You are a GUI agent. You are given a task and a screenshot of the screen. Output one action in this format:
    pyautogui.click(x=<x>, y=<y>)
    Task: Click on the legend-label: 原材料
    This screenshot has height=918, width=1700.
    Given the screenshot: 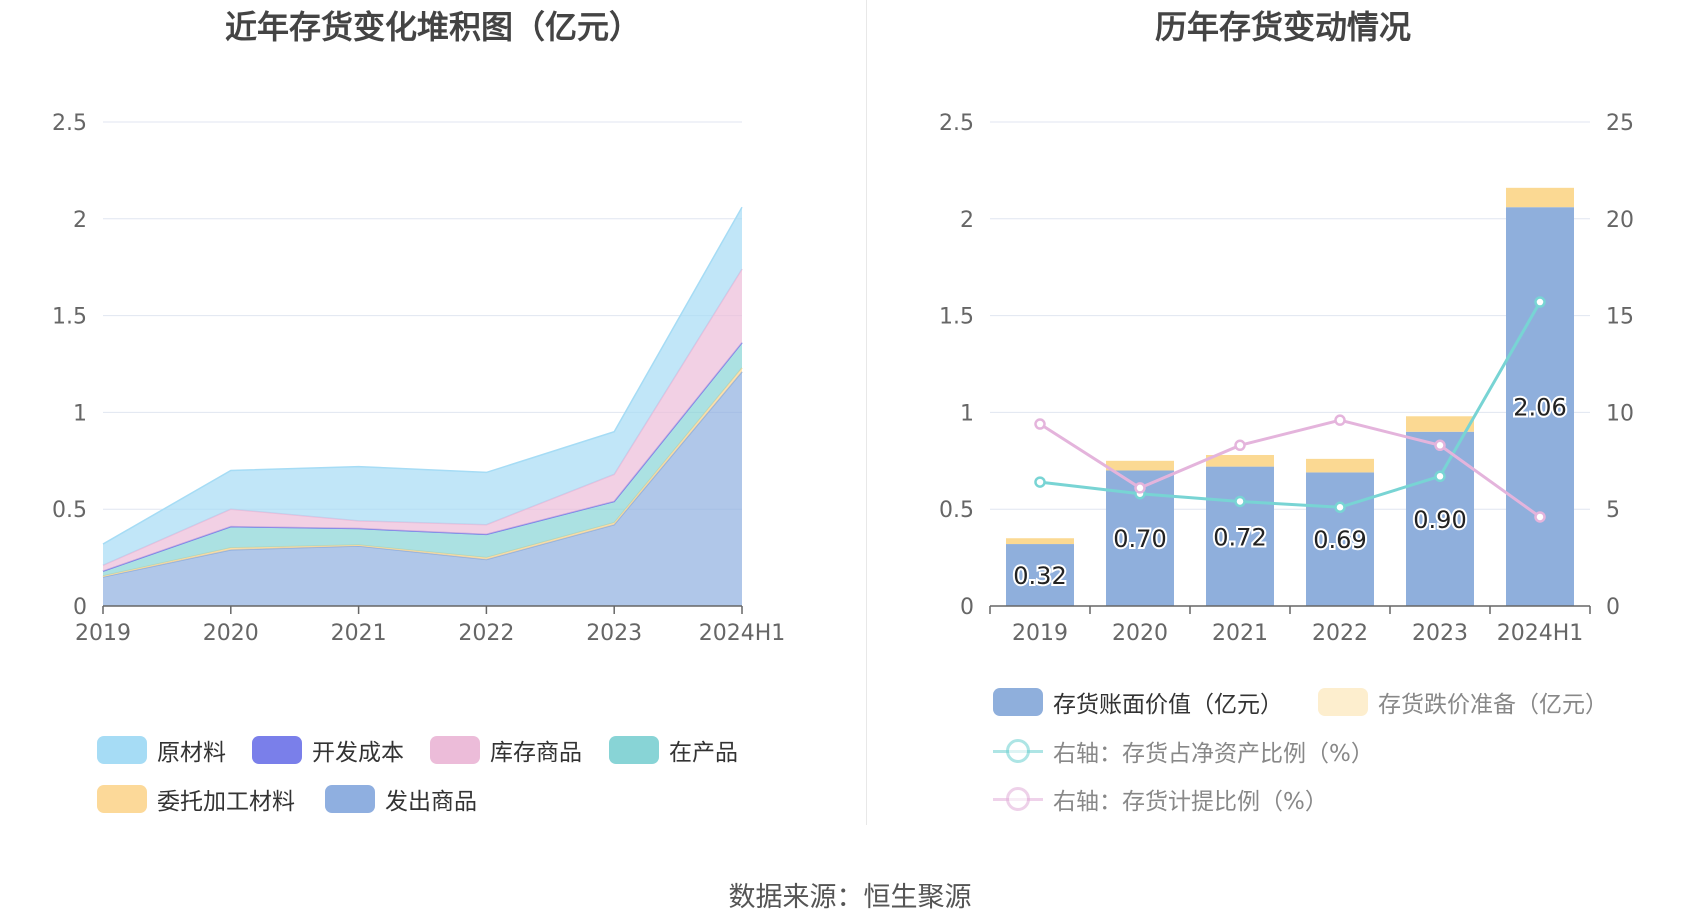 What is the action you would take?
    pyautogui.click(x=191, y=753)
    